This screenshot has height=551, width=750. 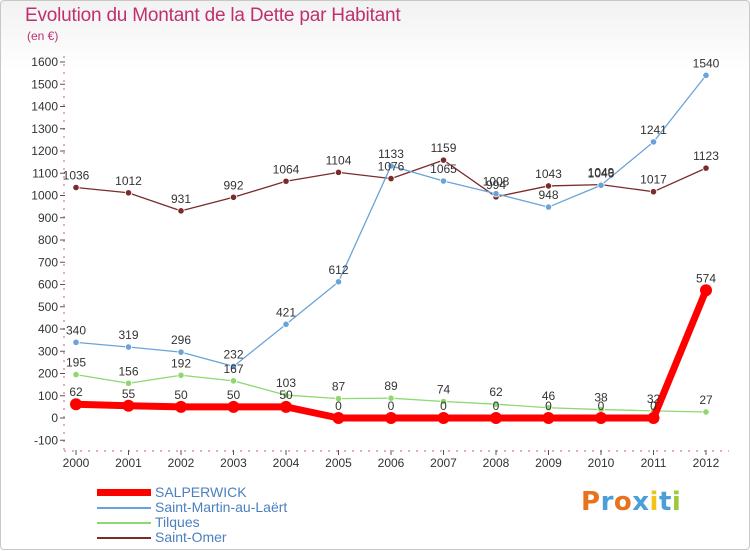 What do you see at coordinates (48, 396) in the screenshot?
I see `y-tick-label: 100` at bounding box center [48, 396].